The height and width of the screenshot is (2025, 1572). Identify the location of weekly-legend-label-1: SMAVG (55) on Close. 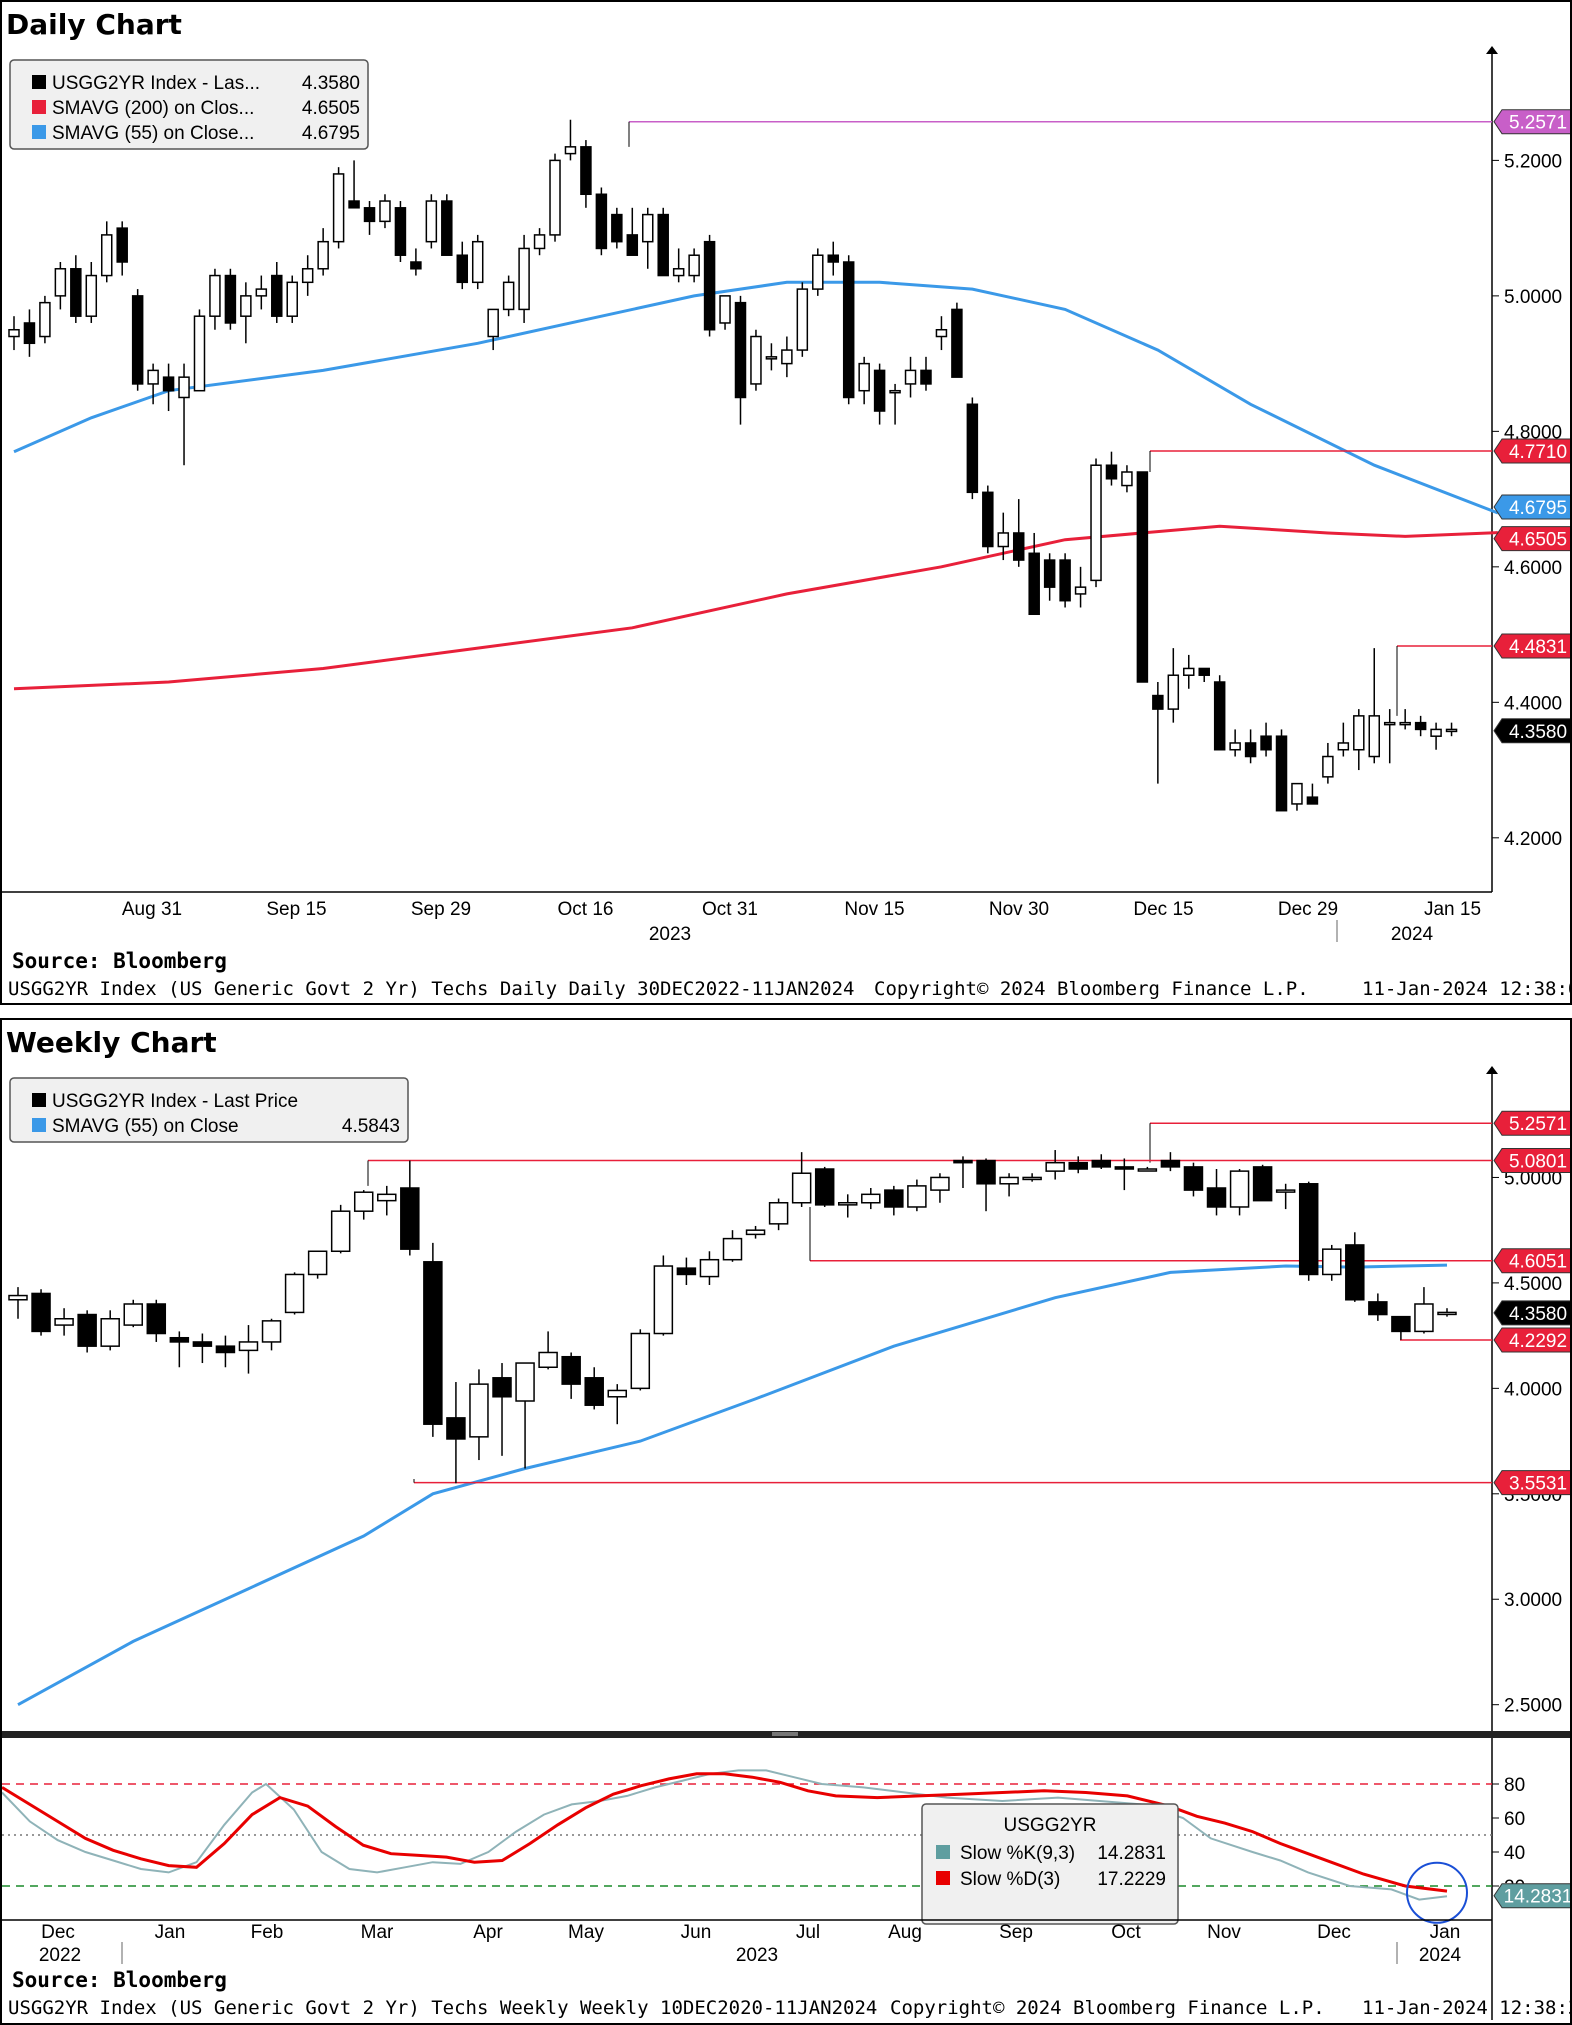
(145, 1126).